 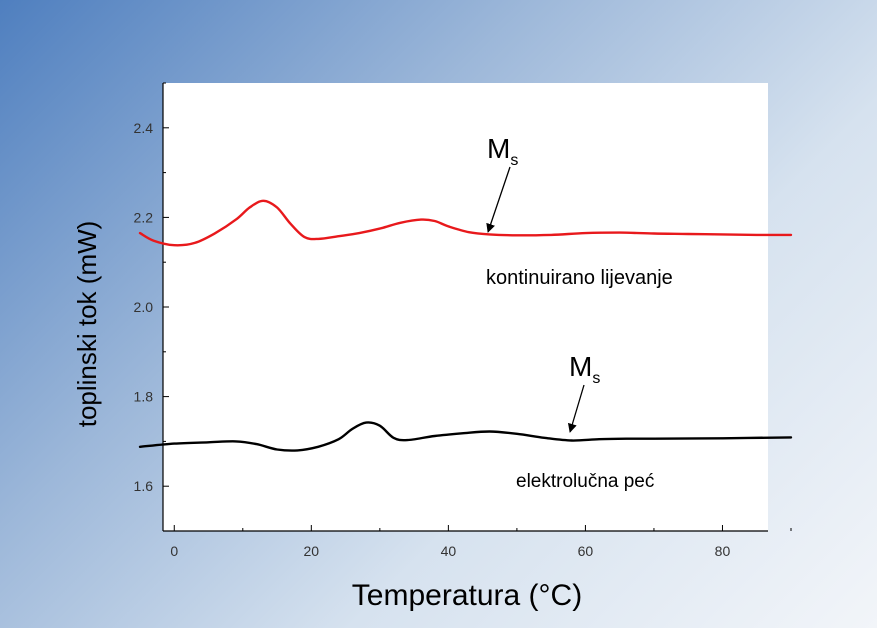 What do you see at coordinates (465, 223) in the screenshot?
I see `series-line-kontinuirano-lijevanje` at bounding box center [465, 223].